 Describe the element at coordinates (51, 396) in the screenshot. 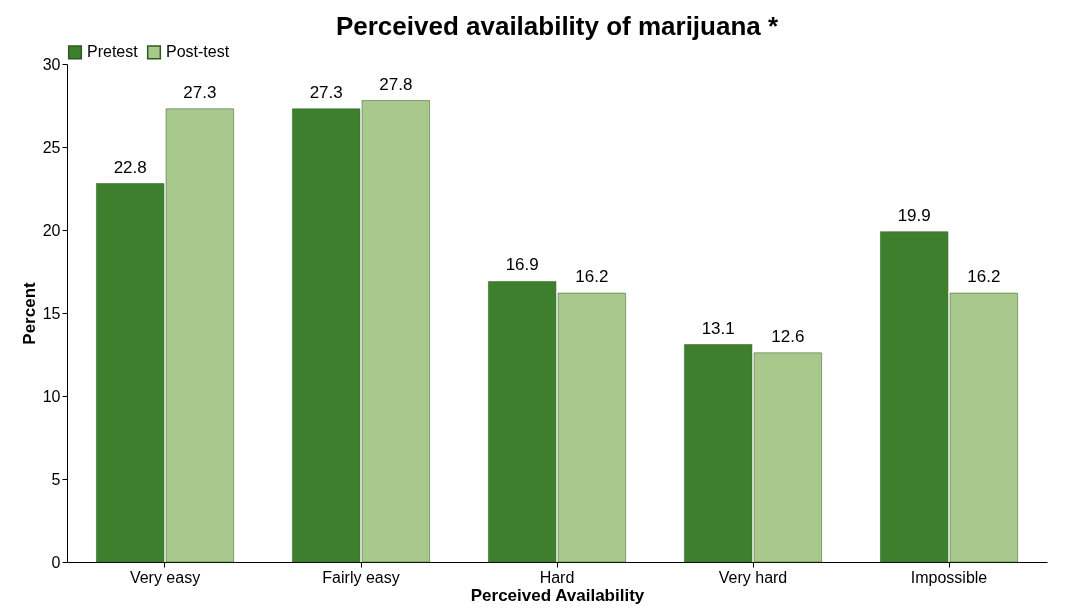

I see `y-tick-label: 10` at that location.